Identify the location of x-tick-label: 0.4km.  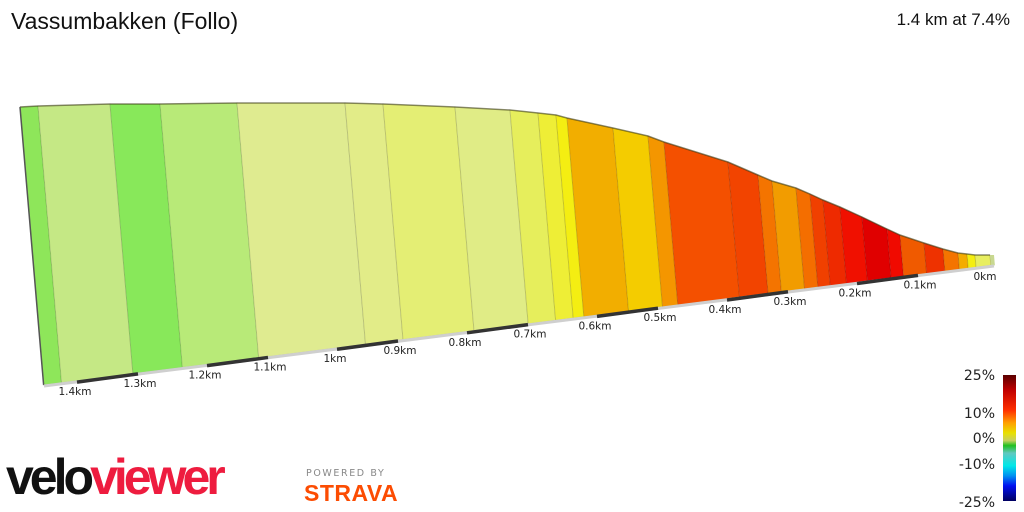
(724, 310).